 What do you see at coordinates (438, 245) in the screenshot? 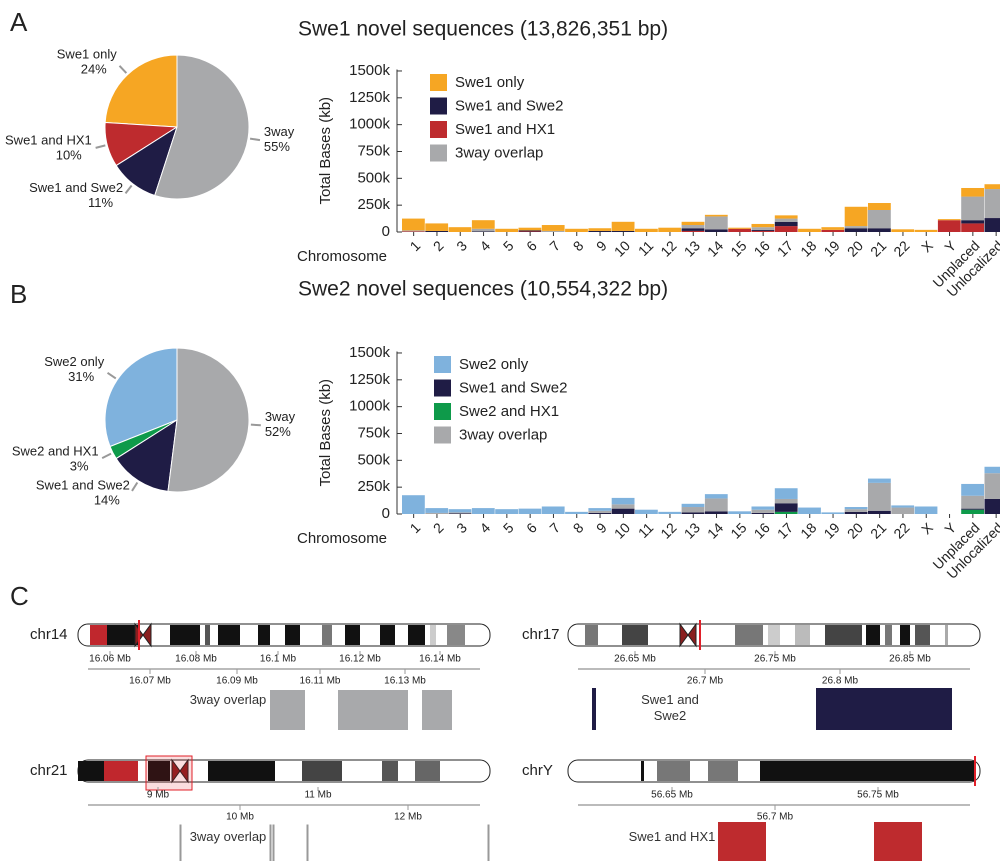
I see `x-tick-label: 2` at bounding box center [438, 245].